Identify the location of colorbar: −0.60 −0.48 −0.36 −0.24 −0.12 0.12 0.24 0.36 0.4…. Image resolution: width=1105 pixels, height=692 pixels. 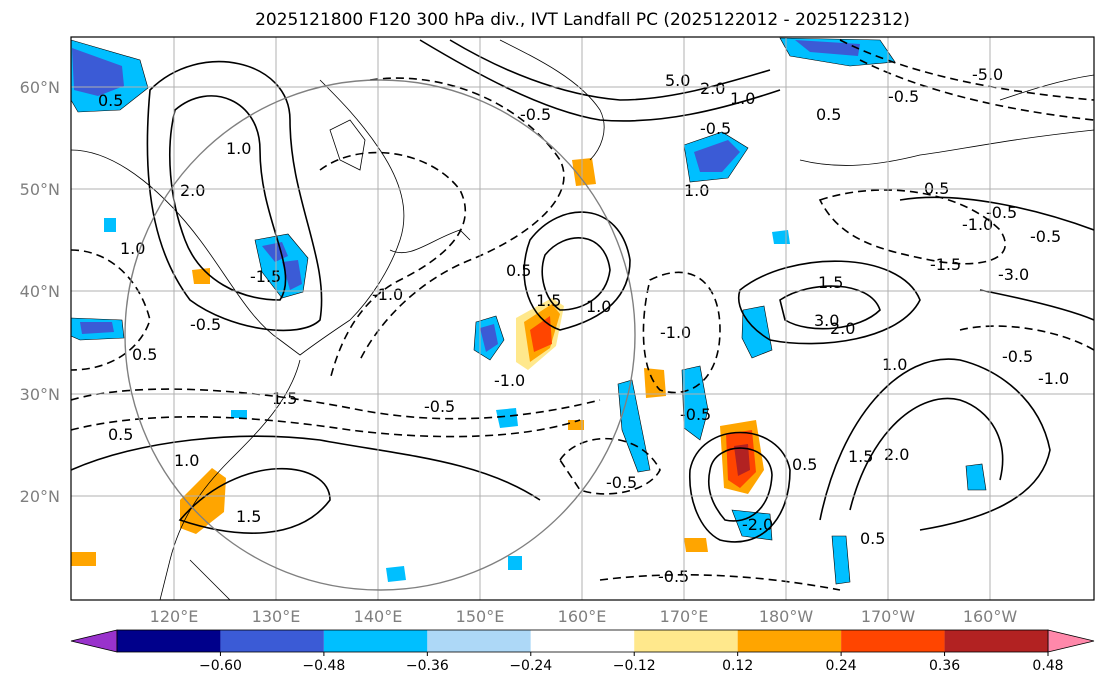
(582, 651).